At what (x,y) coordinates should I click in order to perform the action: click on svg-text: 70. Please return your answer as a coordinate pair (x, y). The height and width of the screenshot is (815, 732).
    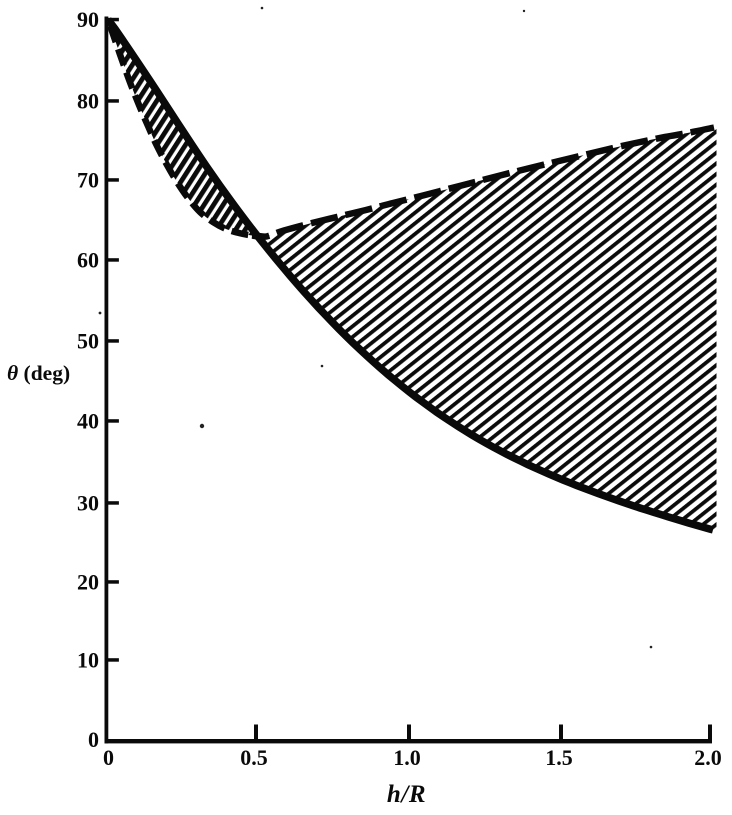
    Looking at the image, I should click on (88, 180).